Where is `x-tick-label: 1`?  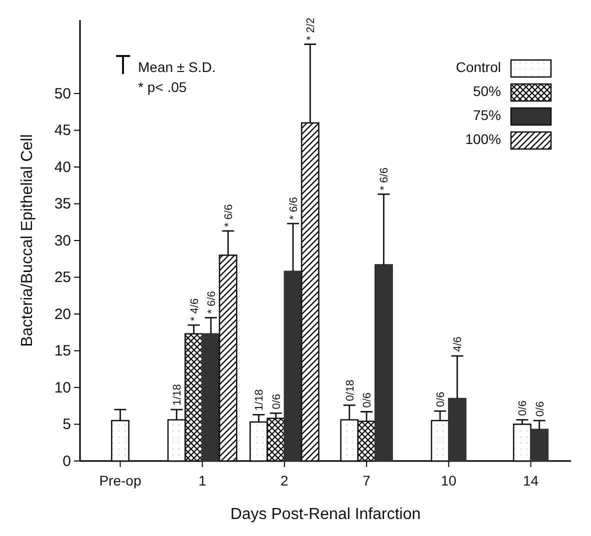
x-tick-label: 1 is located at coordinates (202, 480).